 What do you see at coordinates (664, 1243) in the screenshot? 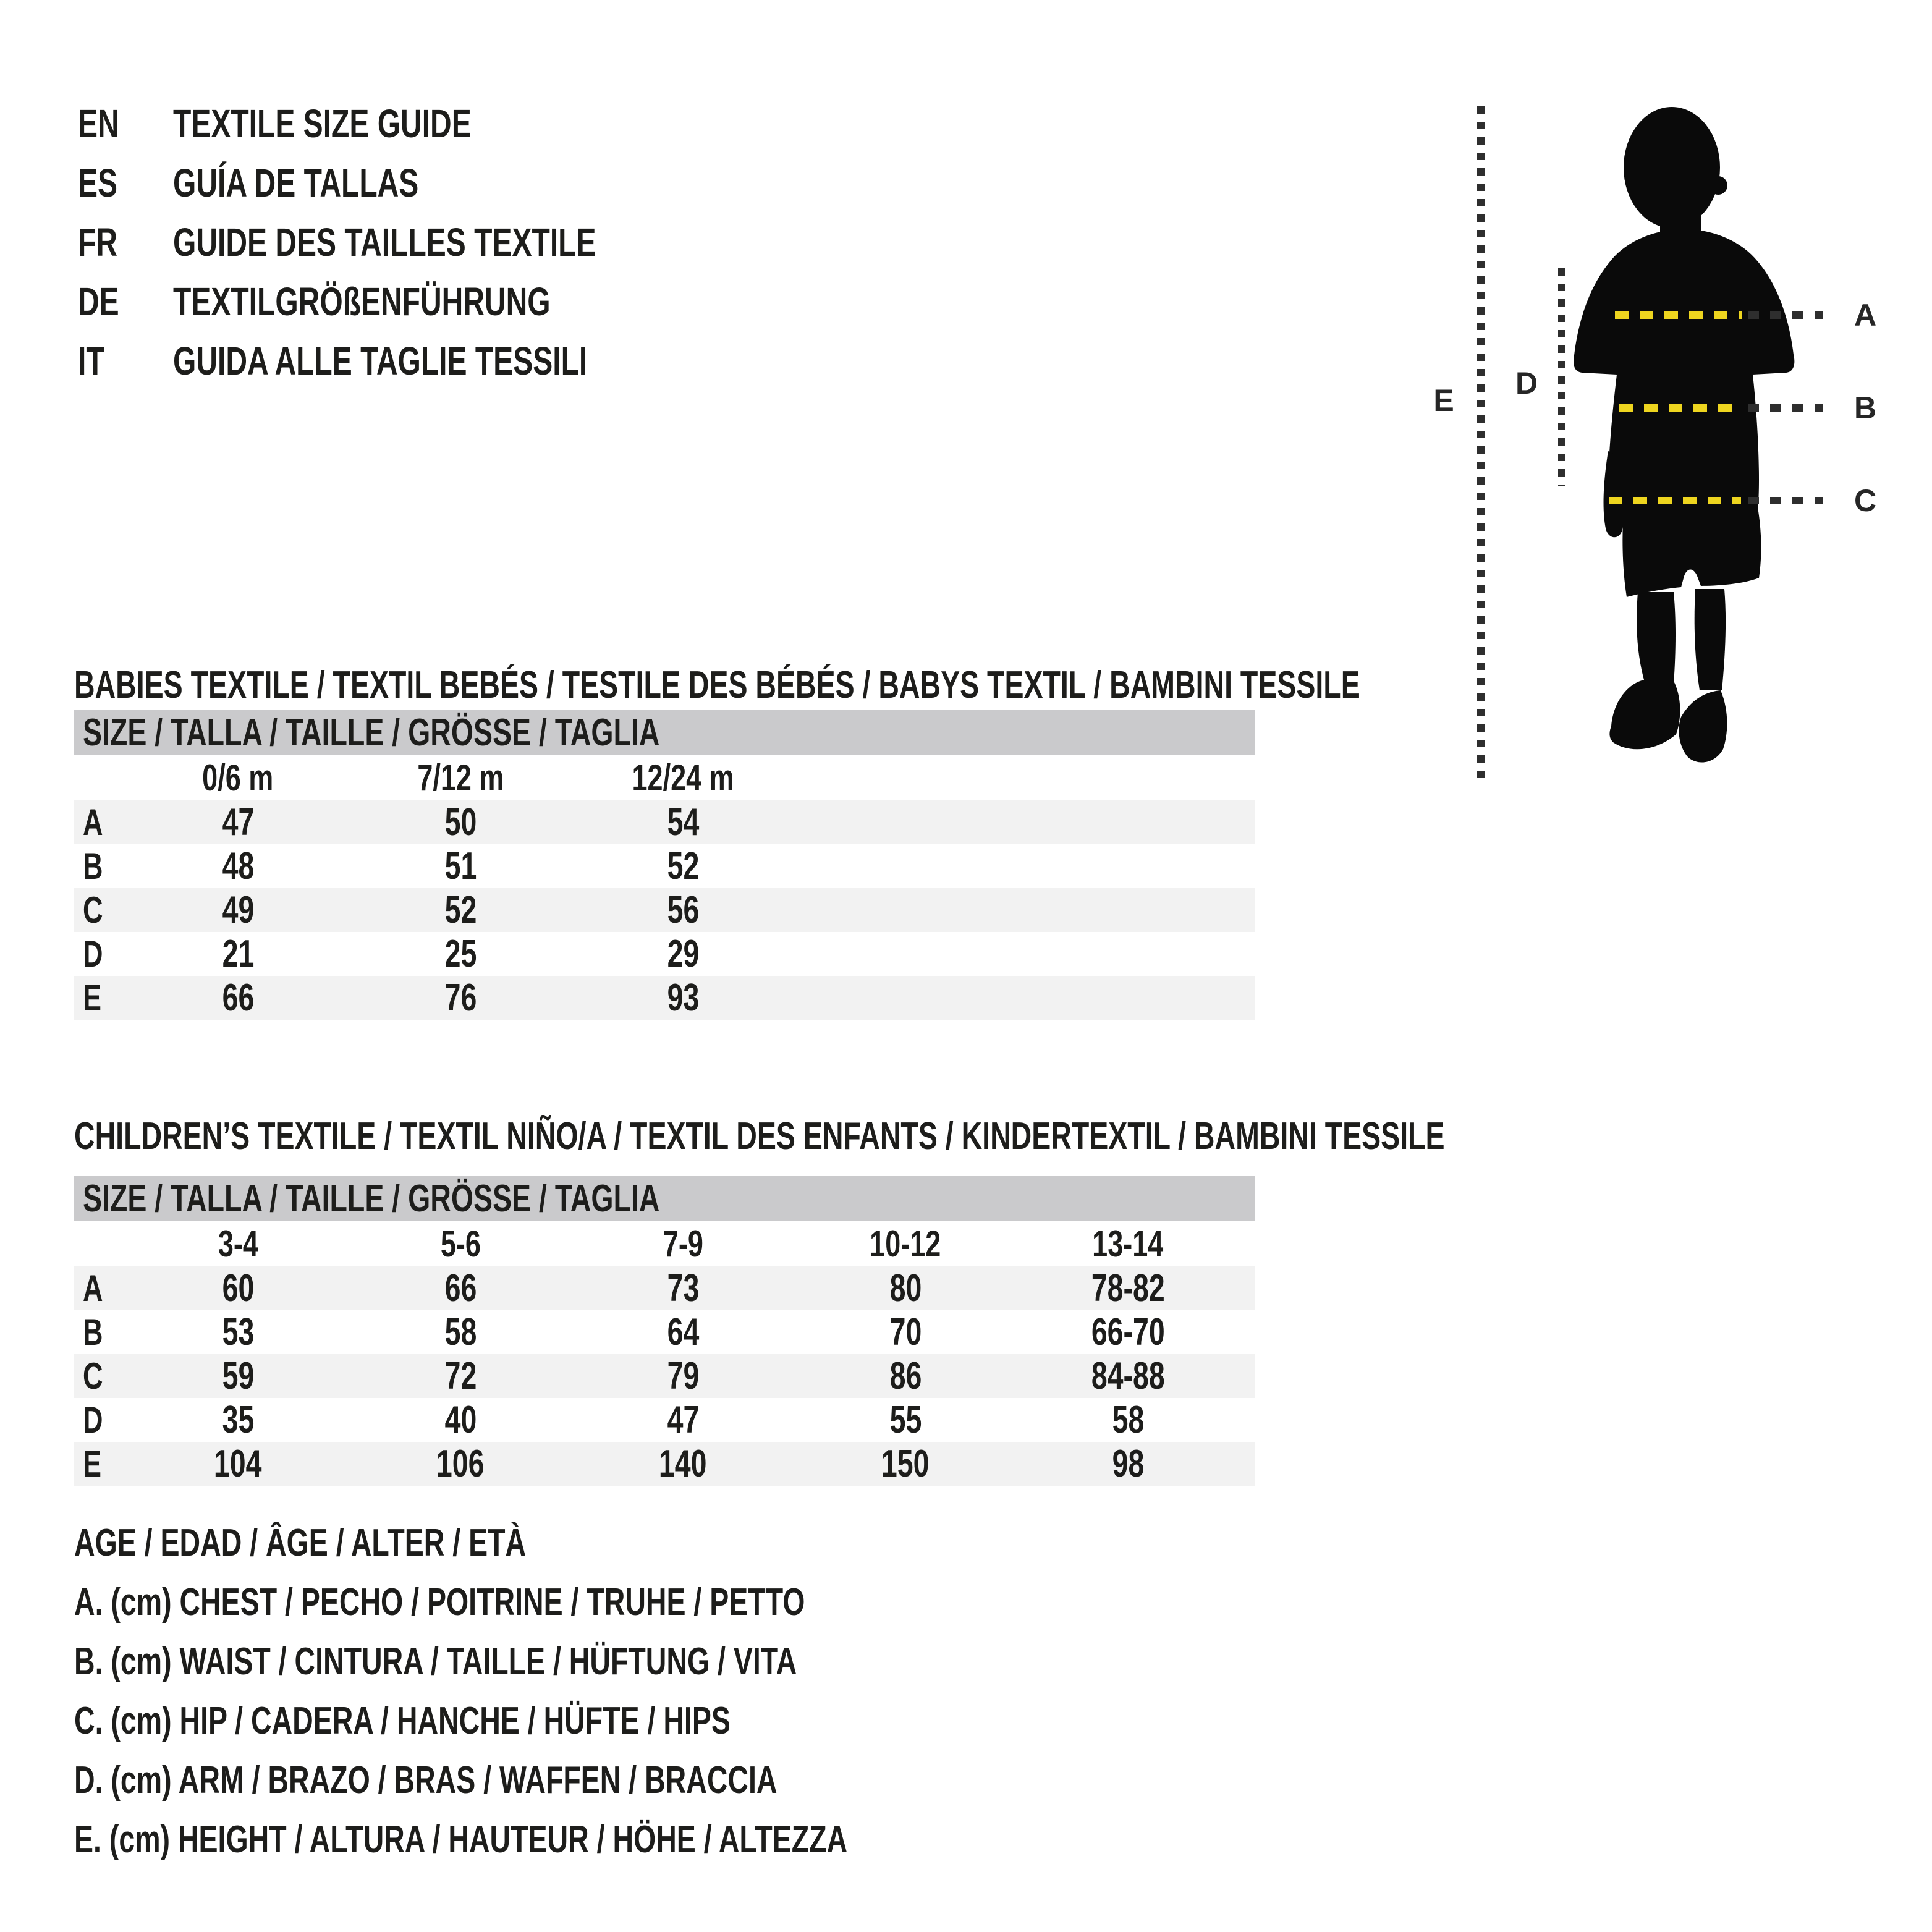
I see `children-column-header-row: 3-4 5-6 7-9 10-12 13-14` at bounding box center [664, 1243].